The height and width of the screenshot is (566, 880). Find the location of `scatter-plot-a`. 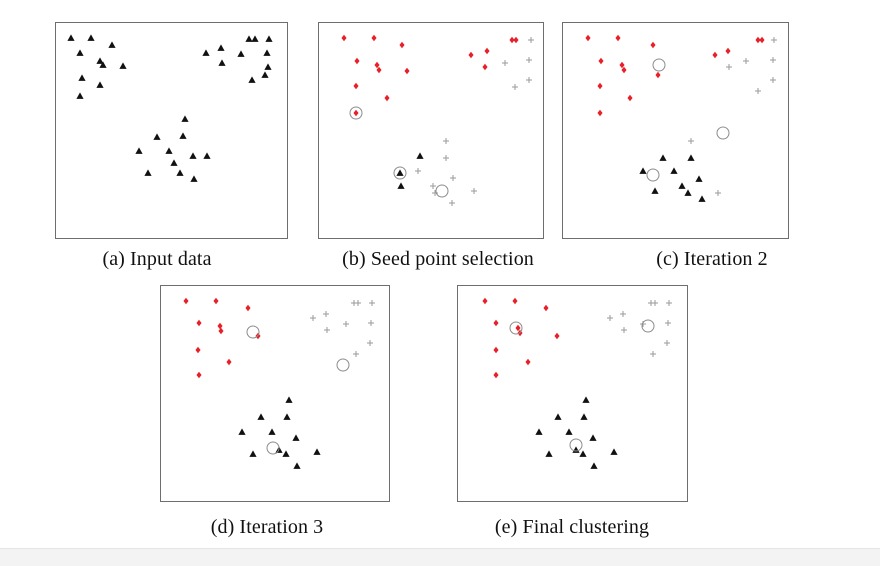

scatter-plot-a is located at coordinates (170, 108).